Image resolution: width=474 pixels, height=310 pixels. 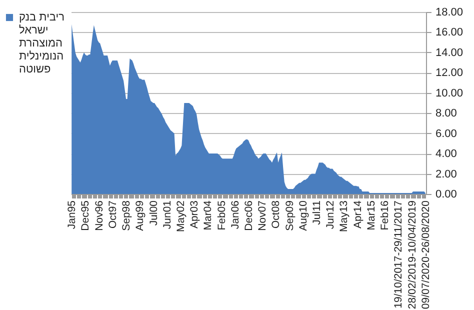 What do you see at coordinates (371, 215) in the screenshot?
I see `x-tick-label: Mar15` at bounding box center [371, 215].